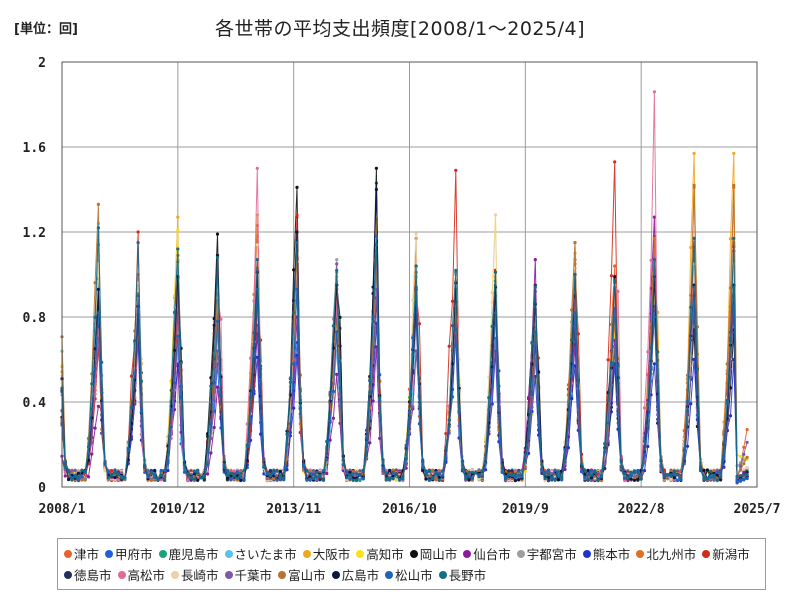  What do you see at coordinates (253, 575) in the screenshot?
I see `legend-label: 千葉市` at bounding box center [253, 575].